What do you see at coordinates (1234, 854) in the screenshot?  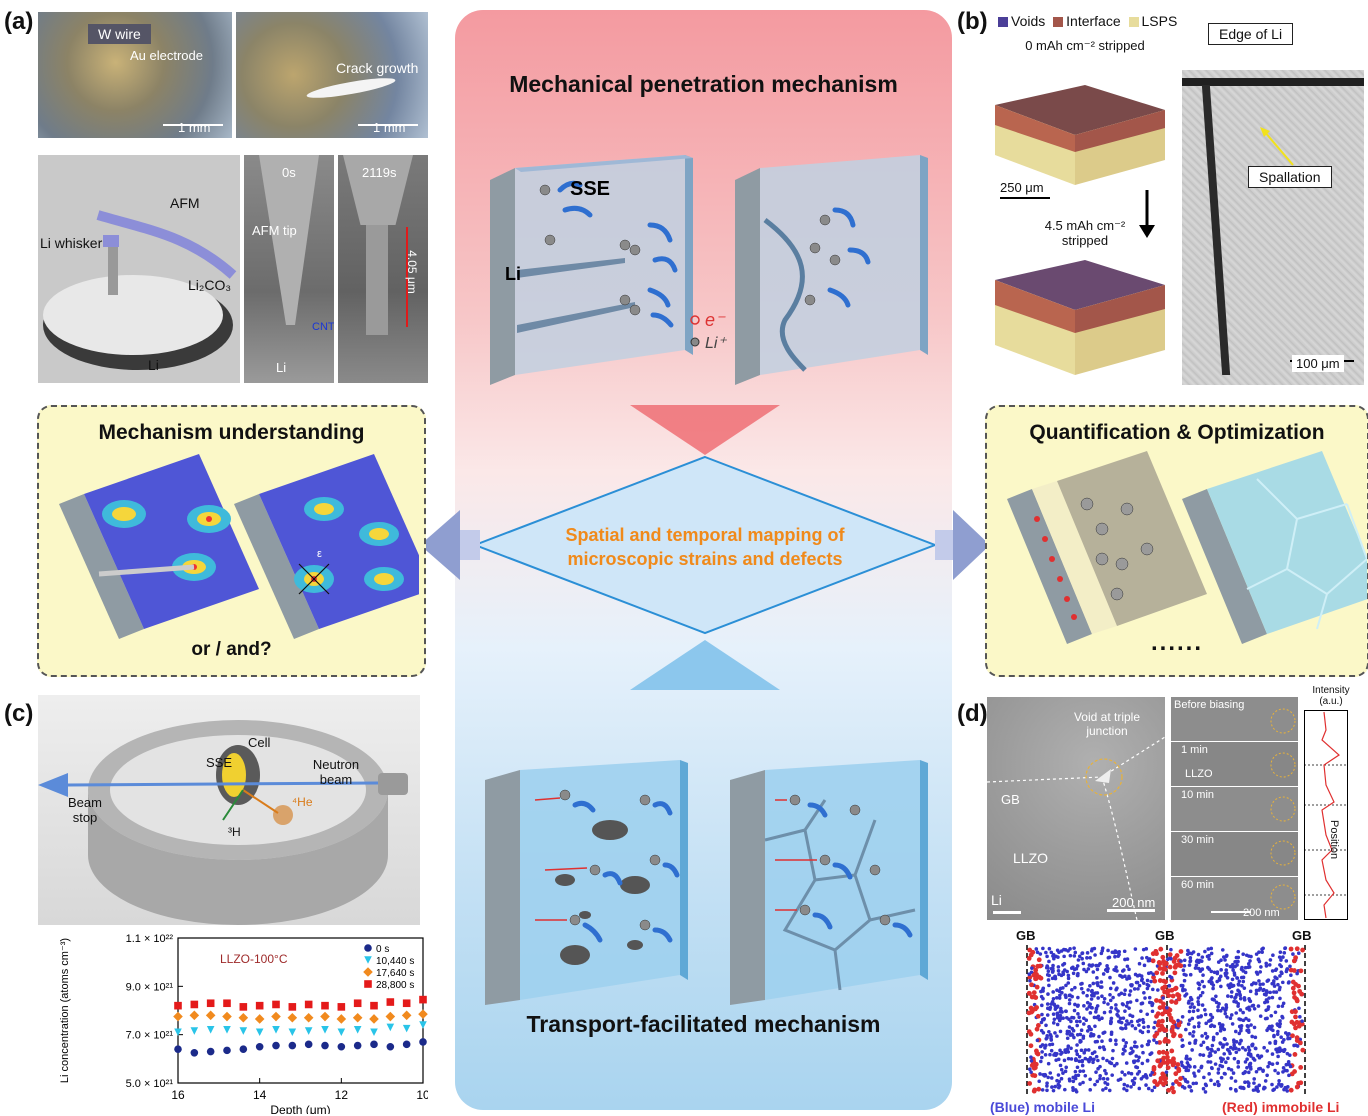 I see `frame-30min: 30 min` at bounding box center [1234, 854].